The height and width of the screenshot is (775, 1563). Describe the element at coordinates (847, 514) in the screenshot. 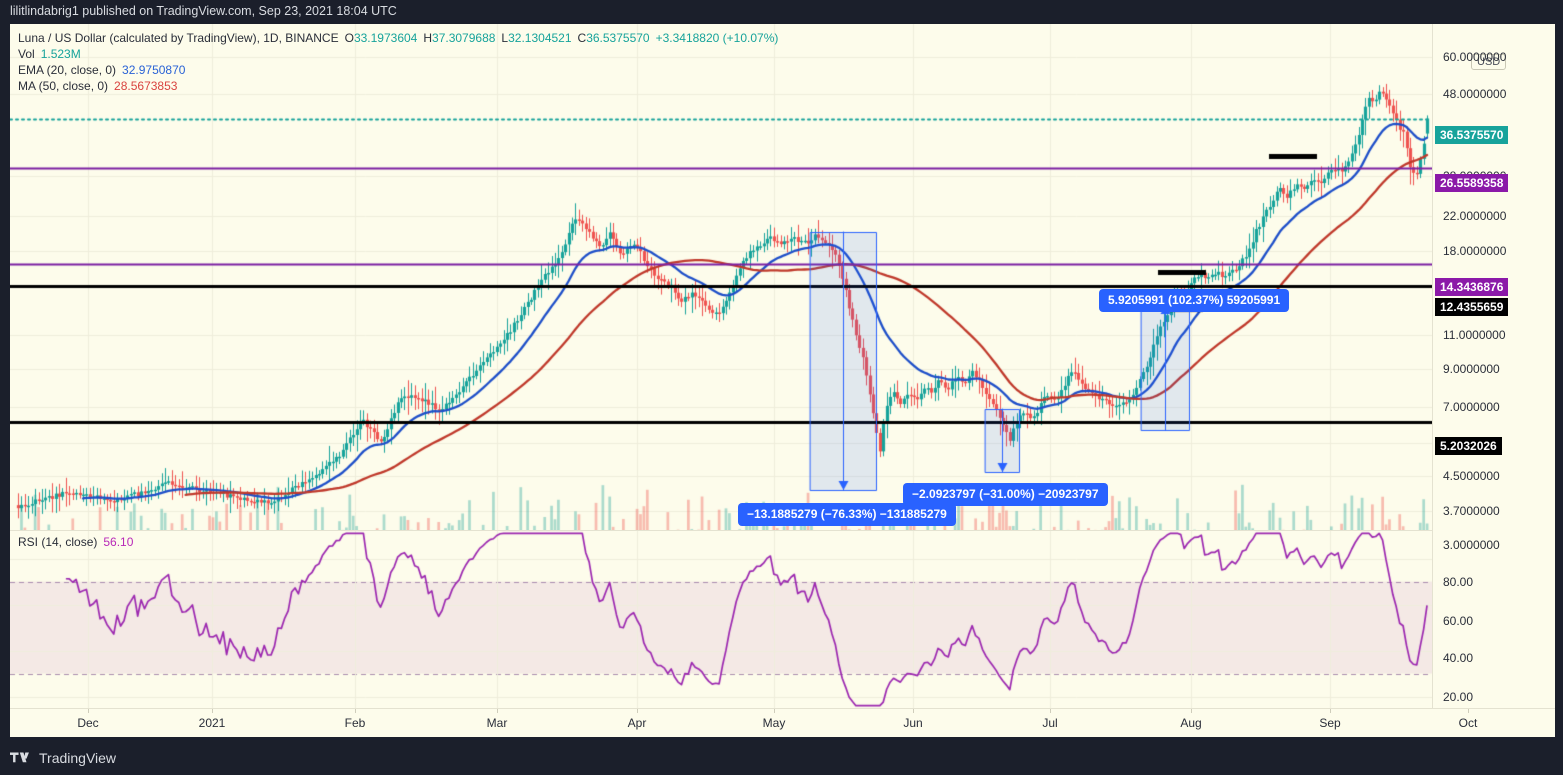

I see `measure-down-may: −13.1885279 (−76.33%) −131885279` at that location.